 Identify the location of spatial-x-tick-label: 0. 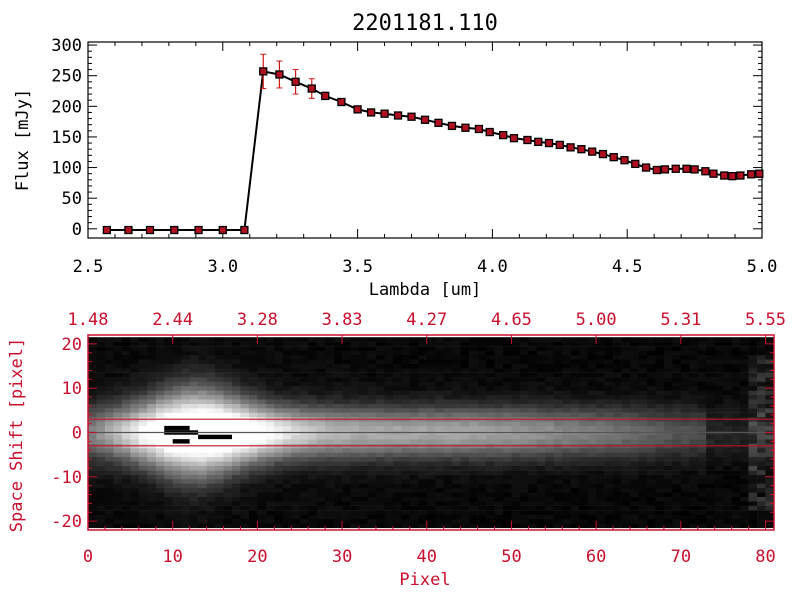
(88, 557).